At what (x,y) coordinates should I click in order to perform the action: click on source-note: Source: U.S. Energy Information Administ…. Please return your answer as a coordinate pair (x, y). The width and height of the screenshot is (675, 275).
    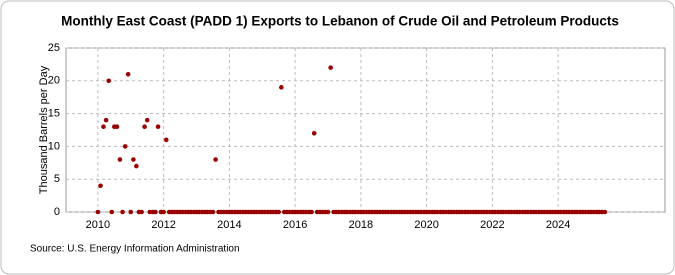
    Looking at the image, I should click on (135, 249).